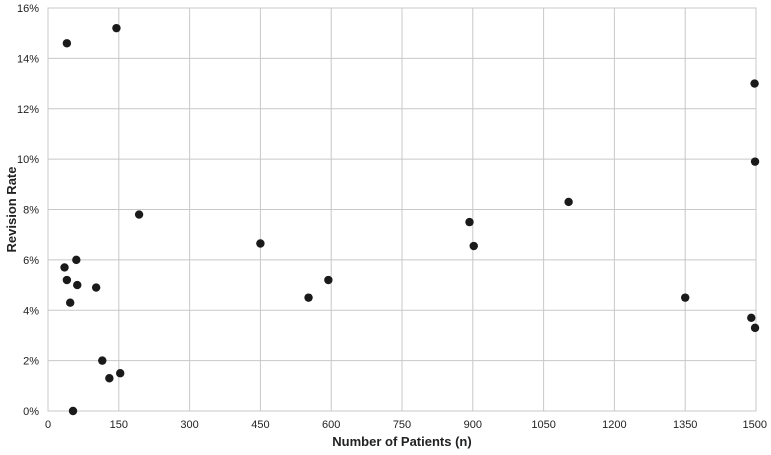 Image resolution: width=771 pixels, height=455 pixels. Describe the element at coordinates (48, 425) in the screenshot. I see `x-tick-label: 0` at that location.